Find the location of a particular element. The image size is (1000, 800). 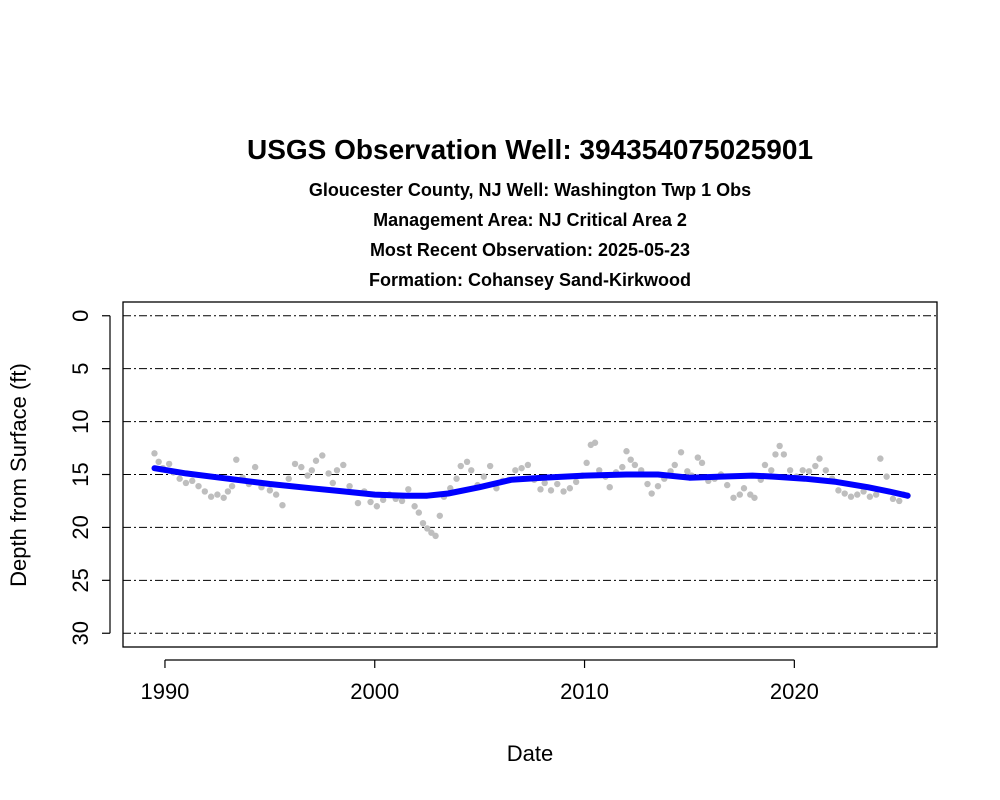

y-tick-label: 10 is located at coordinates (80, 421).